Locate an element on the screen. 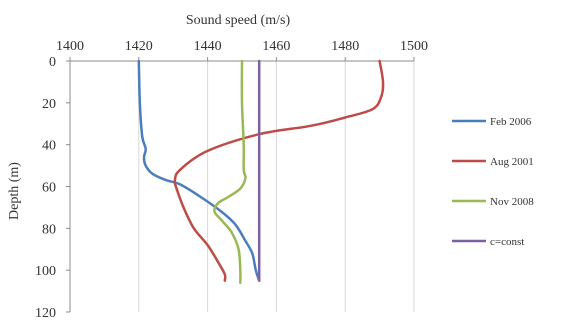  legend: Feb 2006 Aug 2001 Nov 2008 c=const is located at coordinates (493, 182).